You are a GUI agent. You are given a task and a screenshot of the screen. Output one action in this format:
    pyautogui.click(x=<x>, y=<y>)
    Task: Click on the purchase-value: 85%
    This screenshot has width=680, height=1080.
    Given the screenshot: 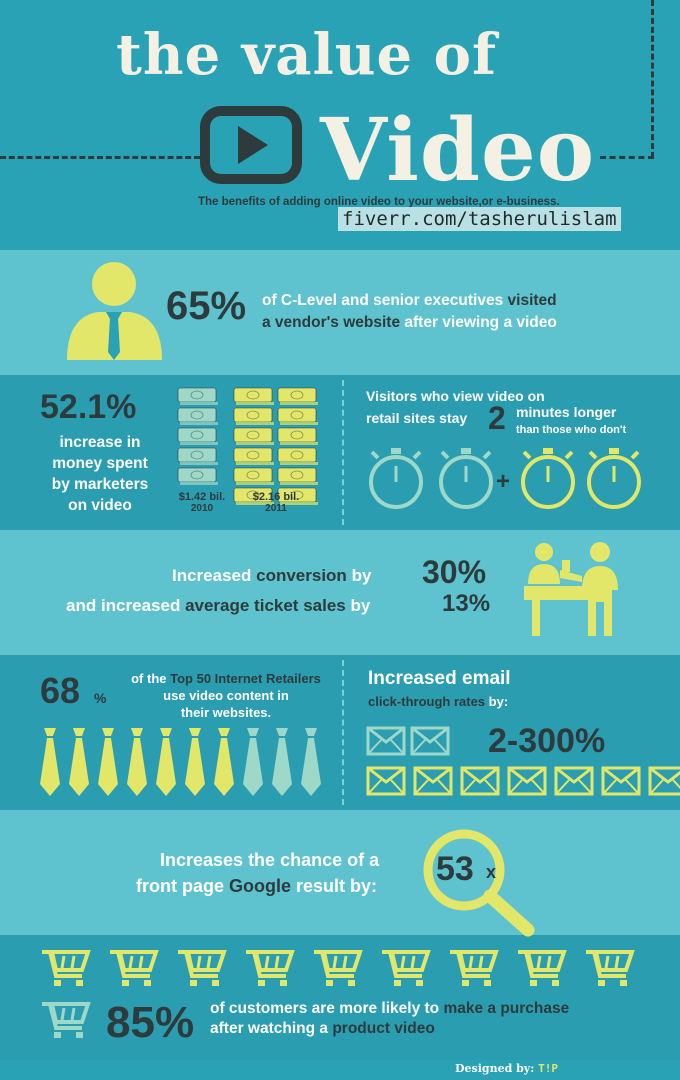 What is the action you would take?
    pyautogui.click(x=150, y=1022)
    